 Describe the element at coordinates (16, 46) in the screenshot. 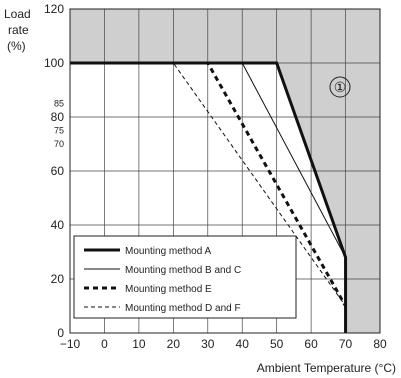

I see `y-axis-title-line-3: (%)` at that location.